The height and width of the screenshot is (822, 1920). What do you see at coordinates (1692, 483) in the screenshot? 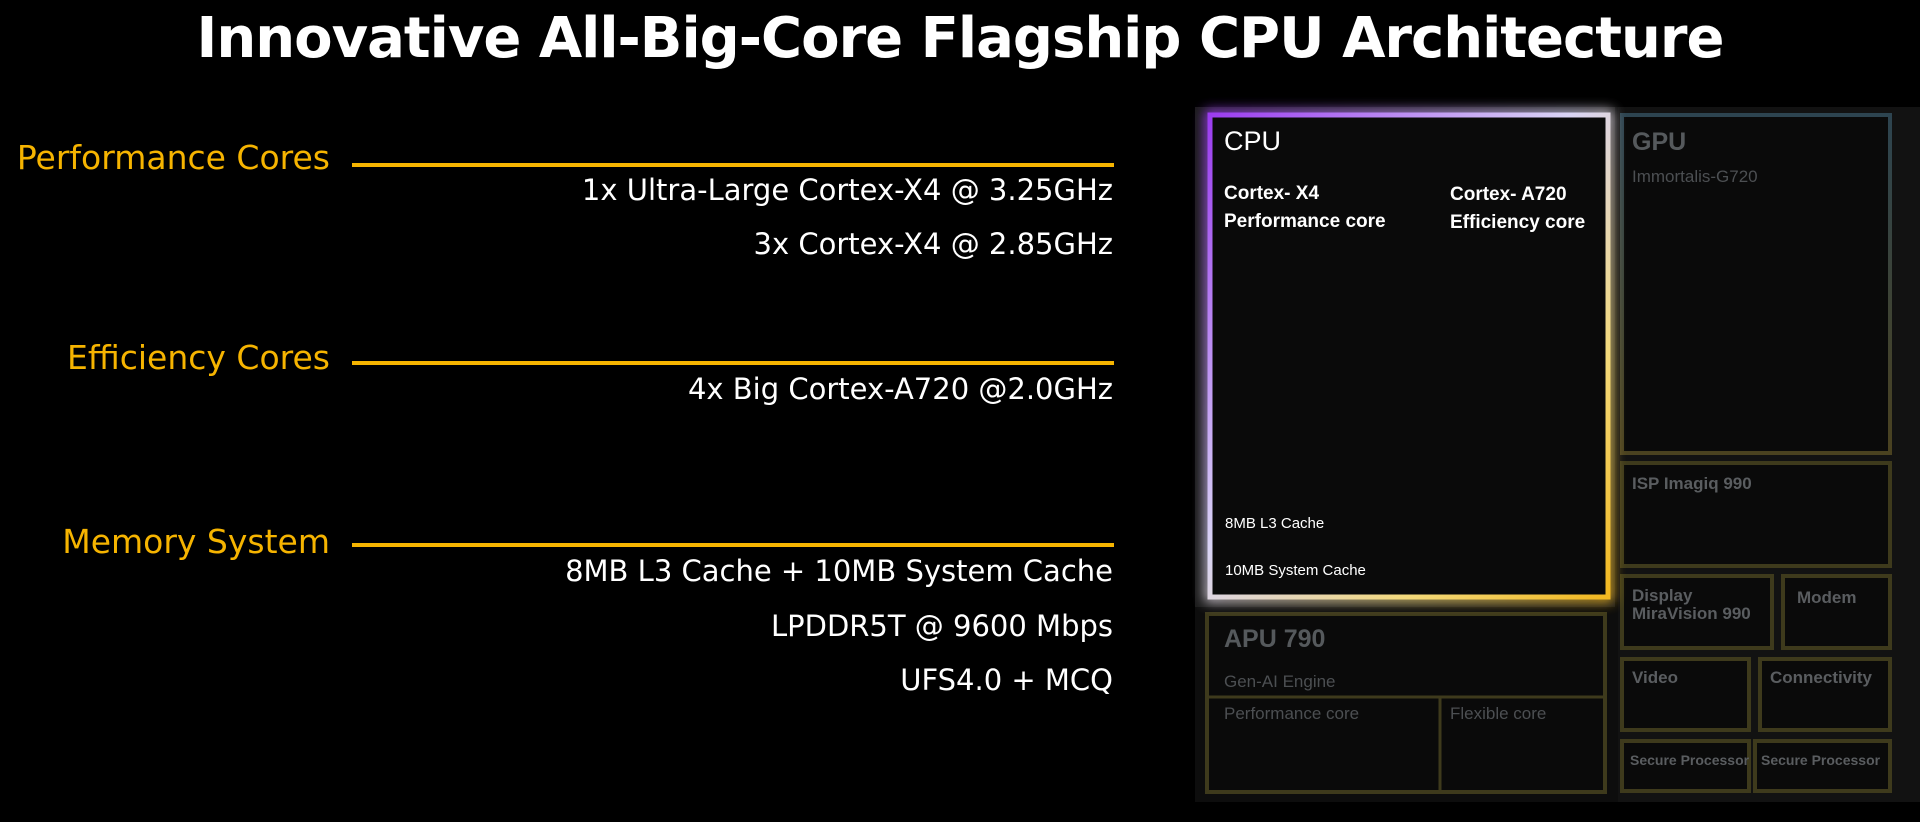
I see `isp-label: ISP Imagiq 990` at bounding box center [1692, 483].